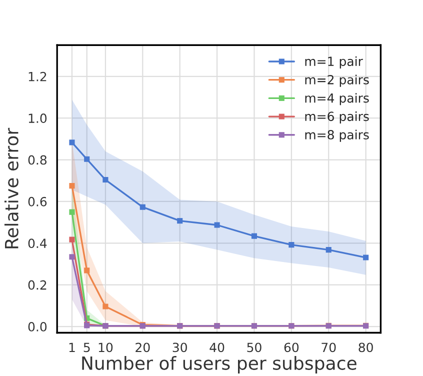 This screenshot has height=376, width=423. Describe the element at coordinates (337, 117) in the screenshot. I see `legend-label: m=6 pairs` at that location.